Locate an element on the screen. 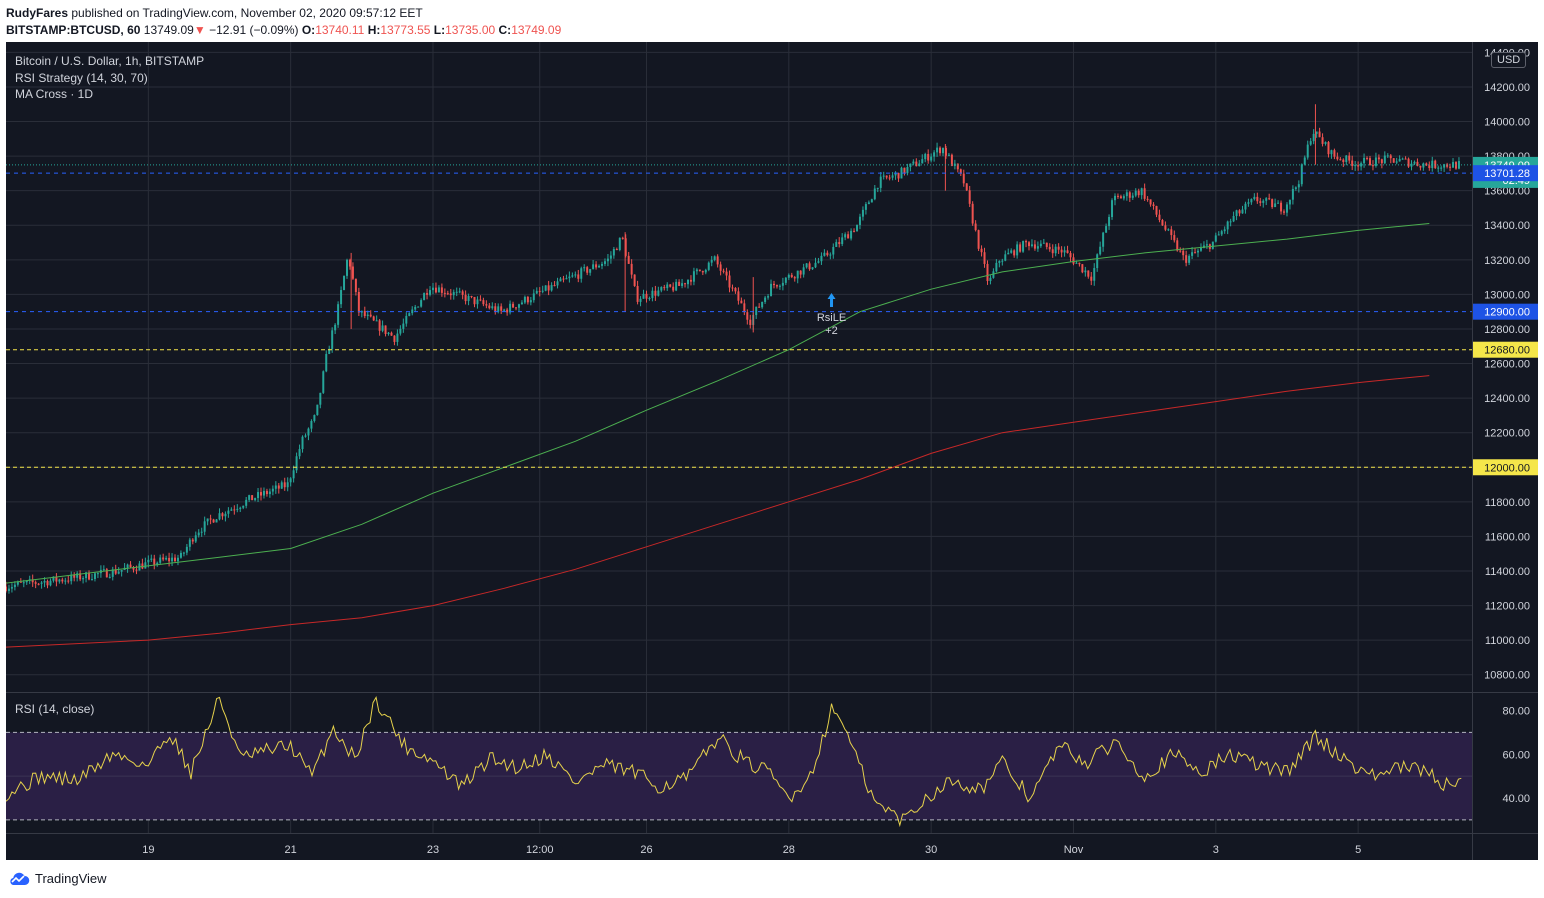 Image resolution: width=1544 pixels, height=898 pixels. rsi-strategy-label: RSI Strategy (14, 30, 70) is located at coordinates (81, 77).